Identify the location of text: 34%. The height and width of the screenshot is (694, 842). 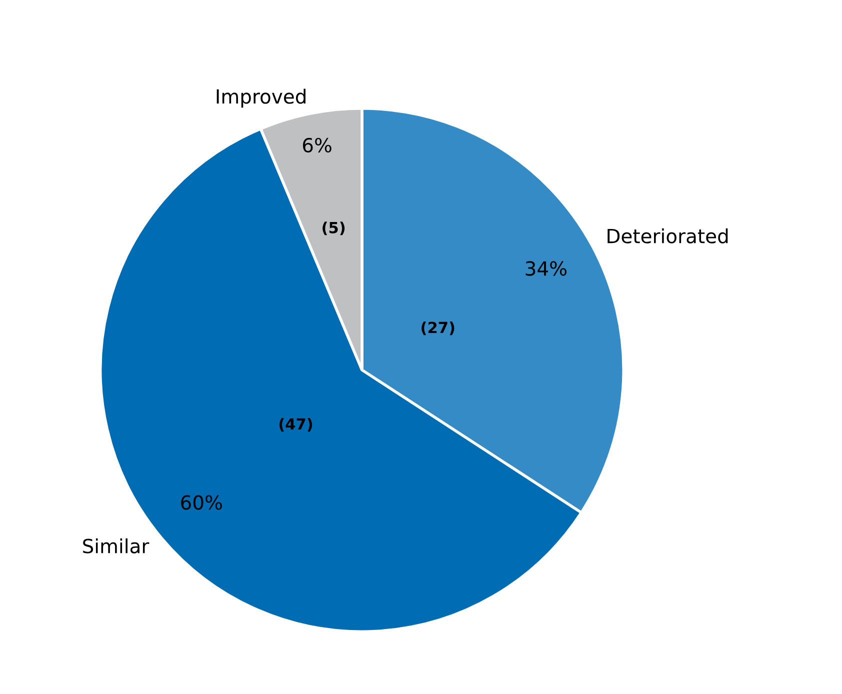
(546, 268).